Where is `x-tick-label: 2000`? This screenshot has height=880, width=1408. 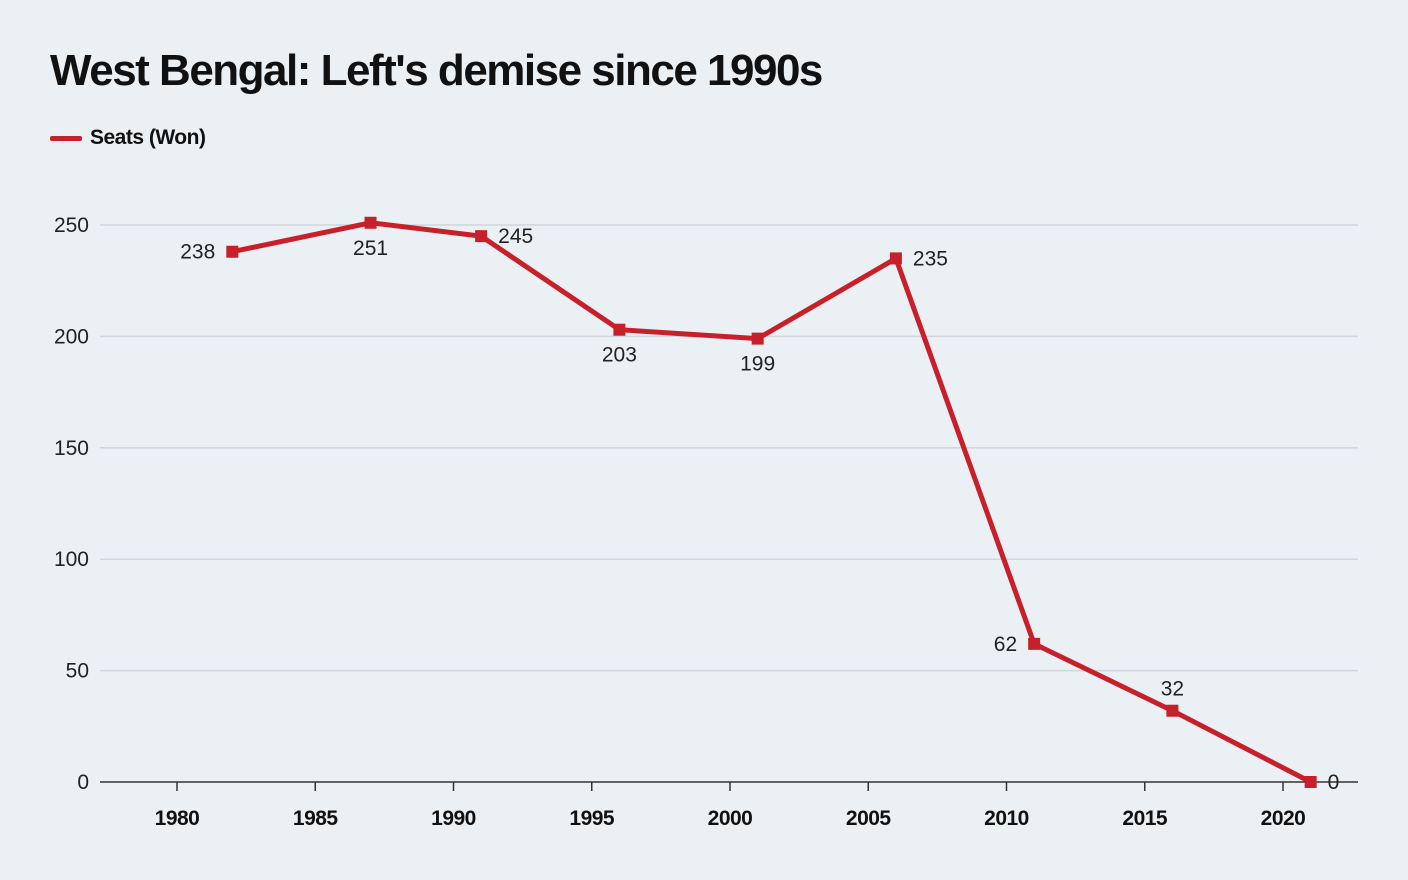 x-tick-label: 2000 is located at coordinates (730, 818).